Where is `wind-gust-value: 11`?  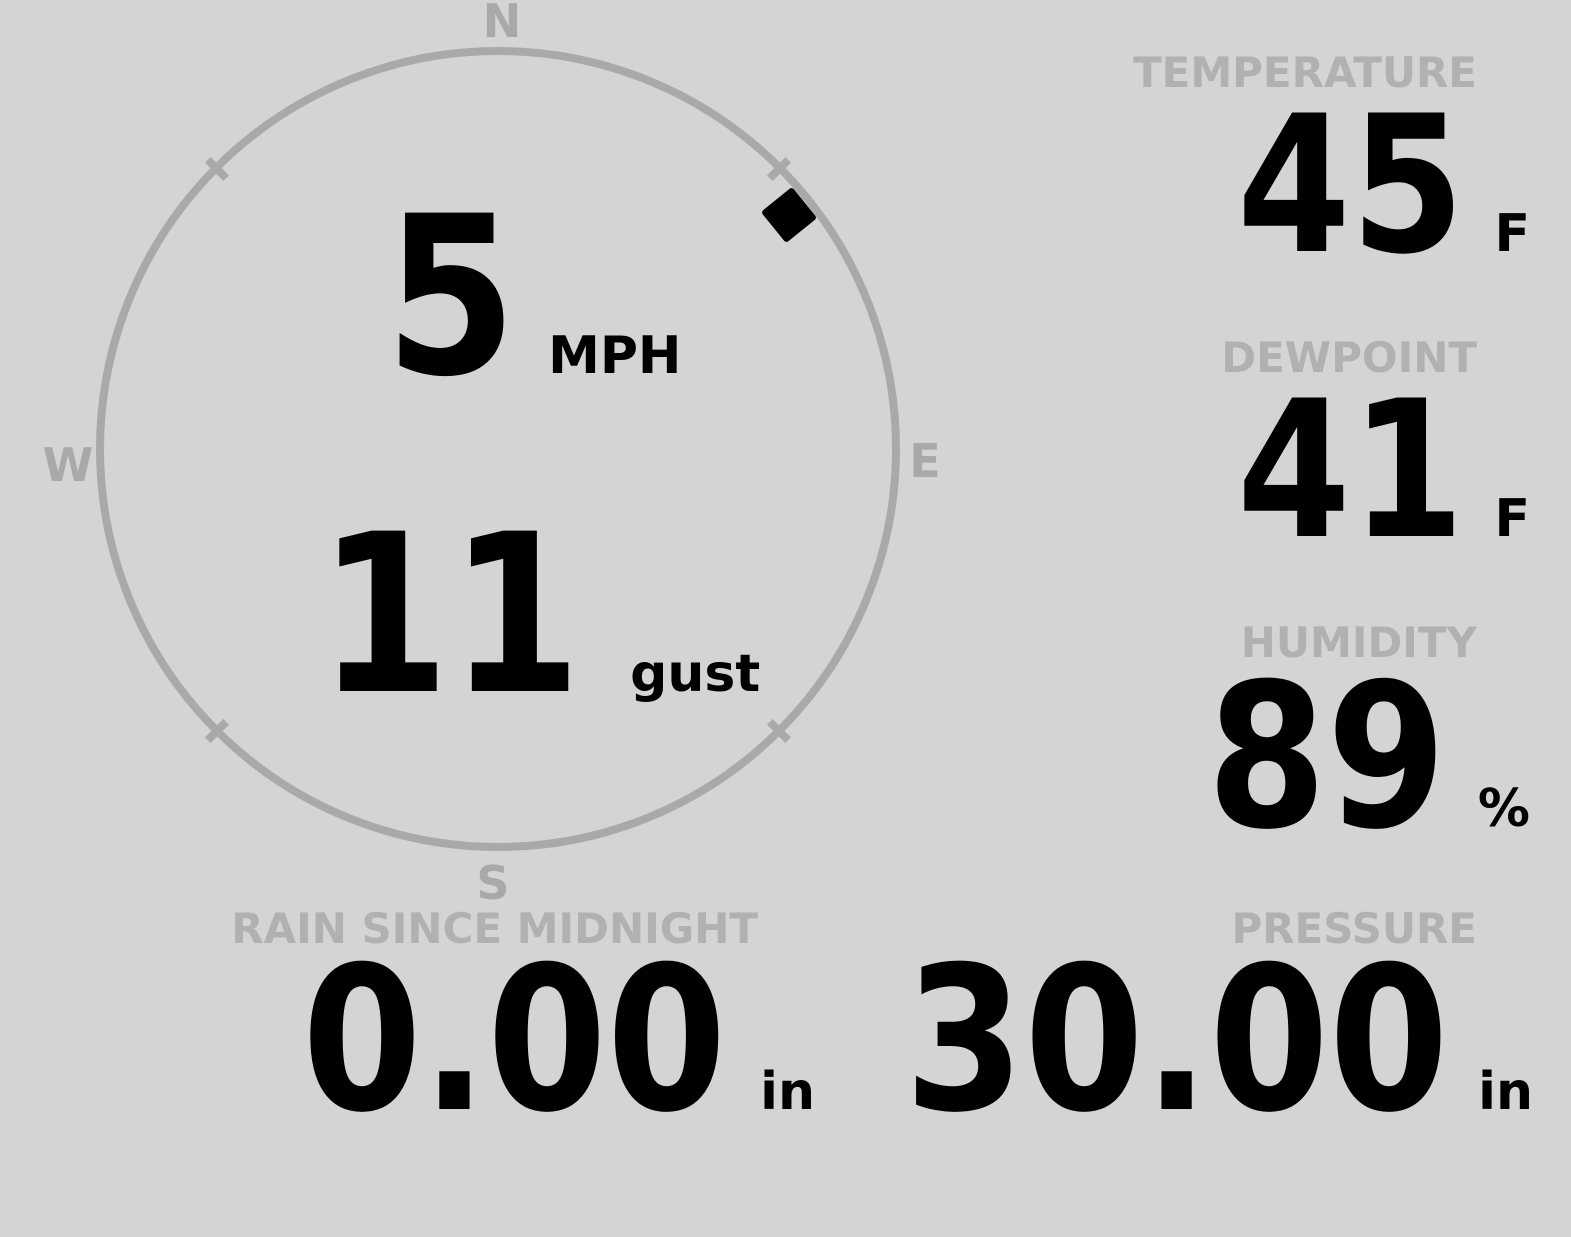
wind-gust-value: 11 is located at coordinates (450, 615).